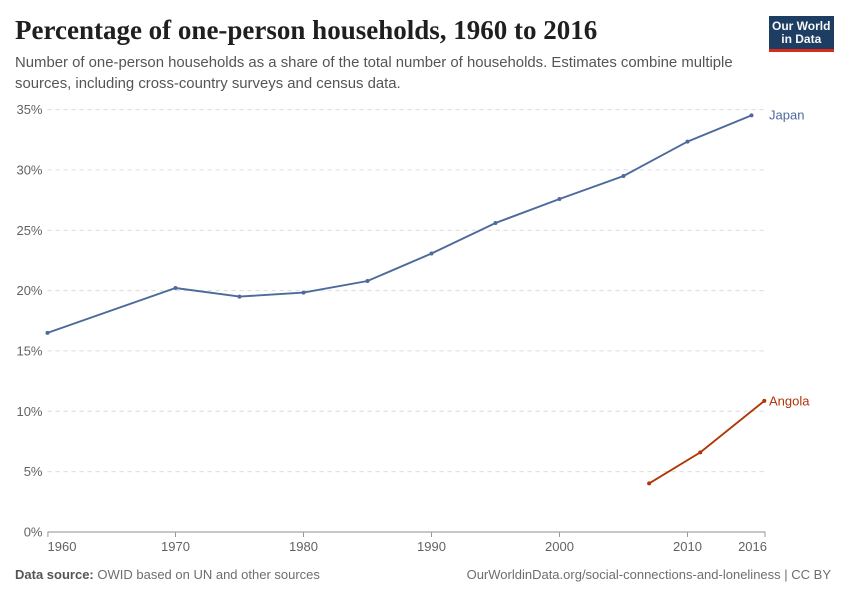 The width and height of the screenshot is (850, 600). What do you see at coordinates (789, 401) in the screenshot?
I see `svg-text: Angola` at bounding box center [789, 401].